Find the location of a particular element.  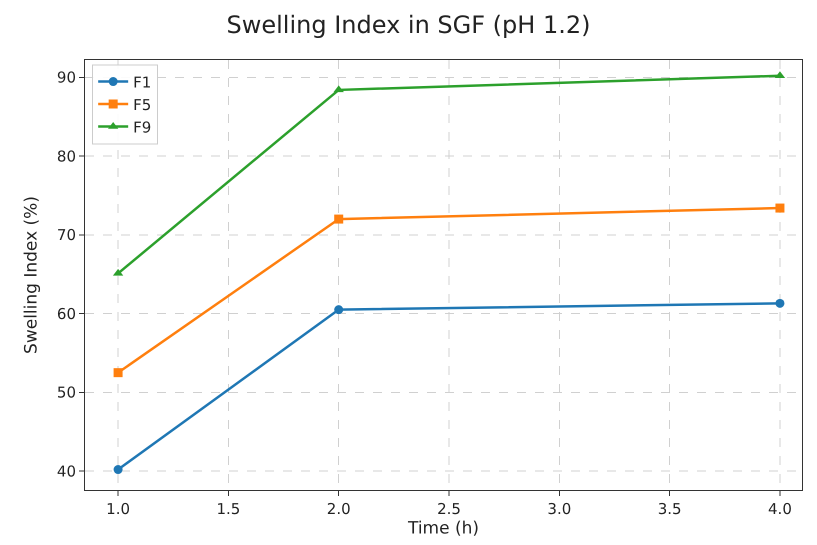

y-tick-label: 60 is located at coordinates (66, 313).